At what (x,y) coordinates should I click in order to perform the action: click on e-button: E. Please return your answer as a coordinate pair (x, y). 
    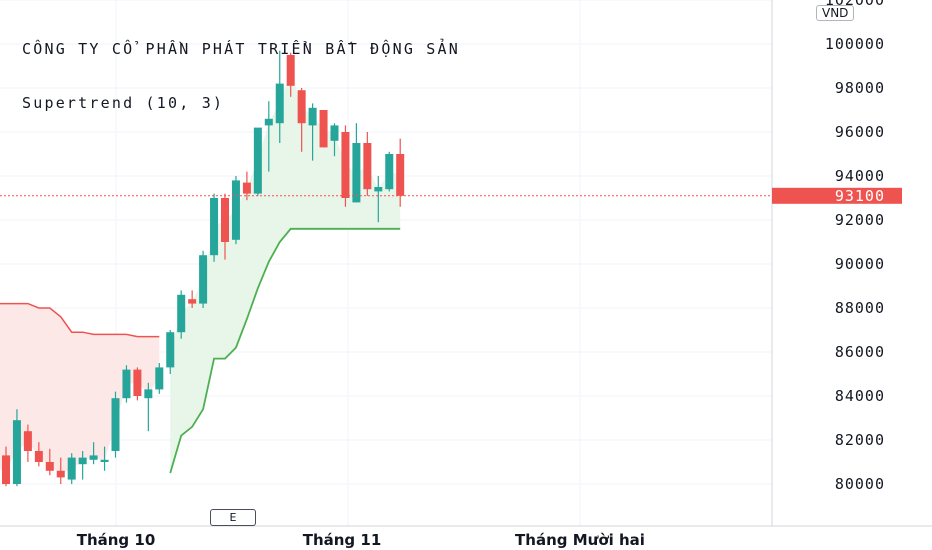
    Looking at the image, I should click on (233, 517).